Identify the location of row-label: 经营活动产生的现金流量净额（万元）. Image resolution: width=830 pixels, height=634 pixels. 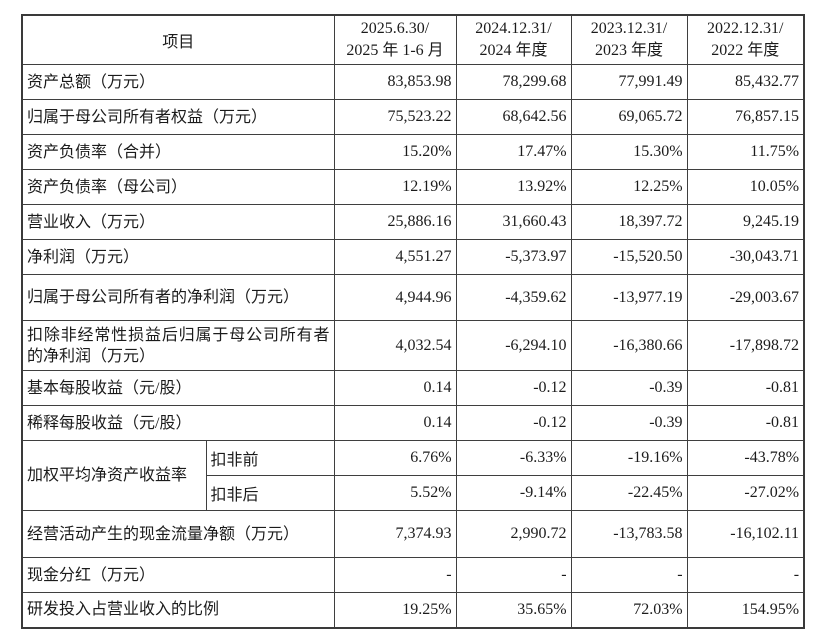
(178, 534).